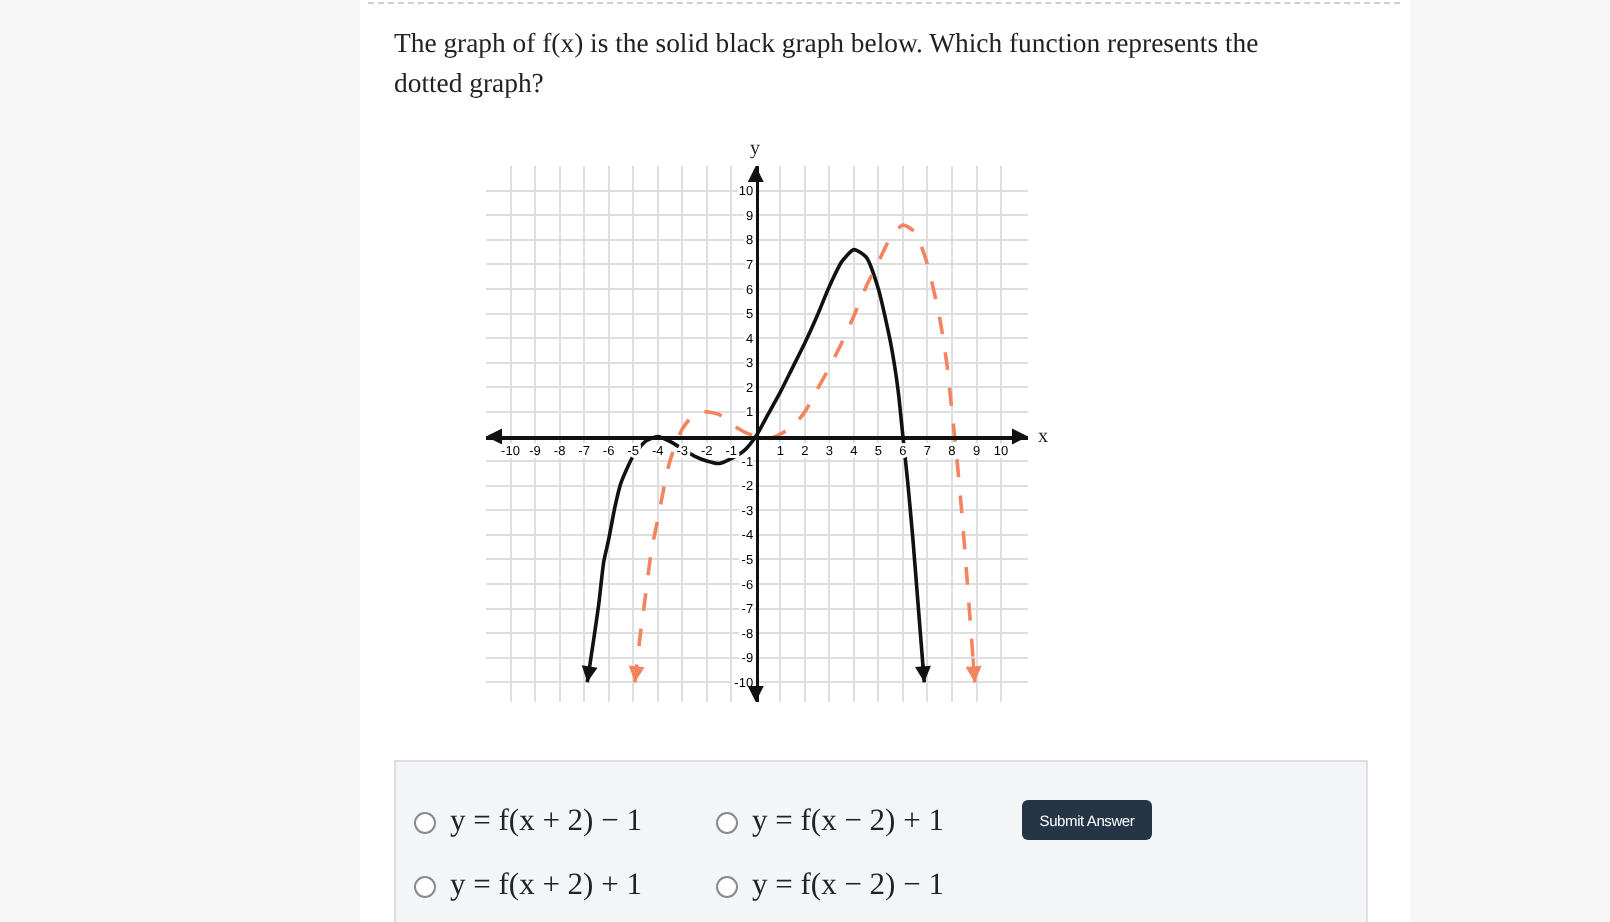 Image resolution: width=1610 pixels, height=922 pixels. Describe the element at coordinates (827, 64) in the screenshot. I see `chart-title: The graph of f(x) is the solid black graph below. Which function represents the dotted graph?` at that location.